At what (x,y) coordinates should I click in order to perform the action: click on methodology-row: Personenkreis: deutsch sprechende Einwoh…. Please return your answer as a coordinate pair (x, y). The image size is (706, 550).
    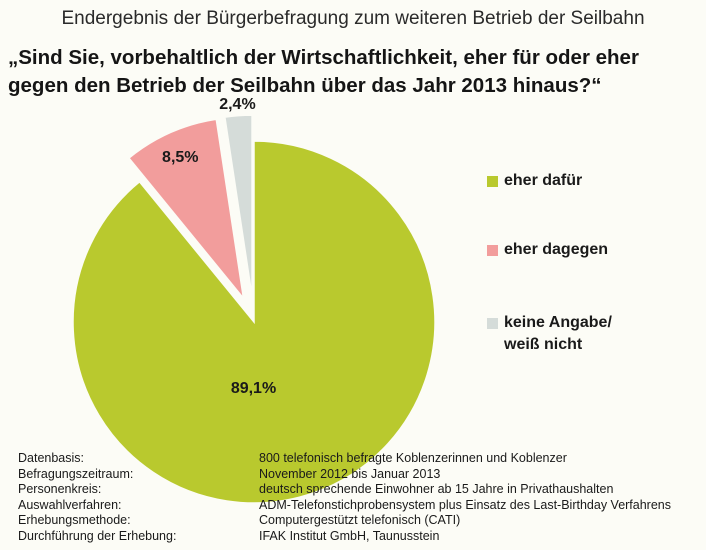
    Looking at the image, I should click on (360, 490).